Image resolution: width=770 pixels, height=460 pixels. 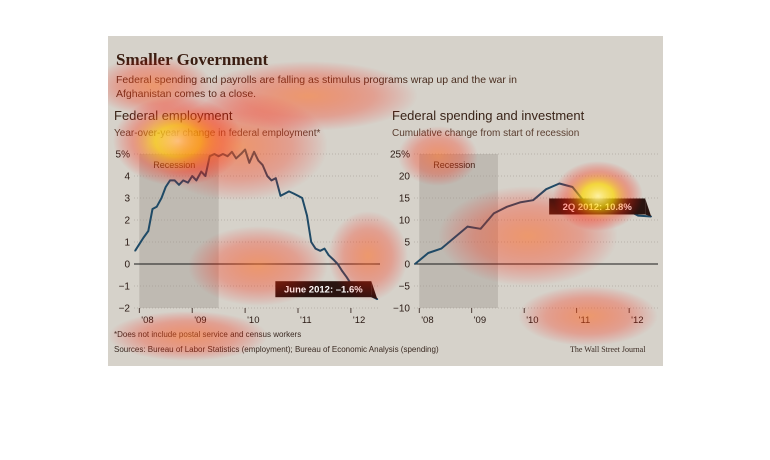 I want to click on callout-pointer, so click(x=648, y=207).